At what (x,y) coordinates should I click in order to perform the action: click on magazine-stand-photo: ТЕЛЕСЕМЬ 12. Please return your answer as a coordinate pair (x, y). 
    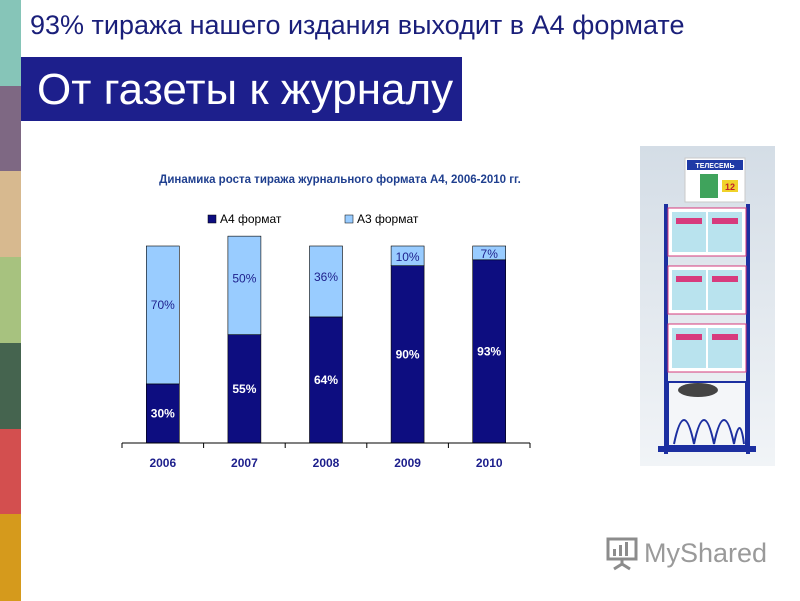
    Looking at the image, I should click on (707, 306).